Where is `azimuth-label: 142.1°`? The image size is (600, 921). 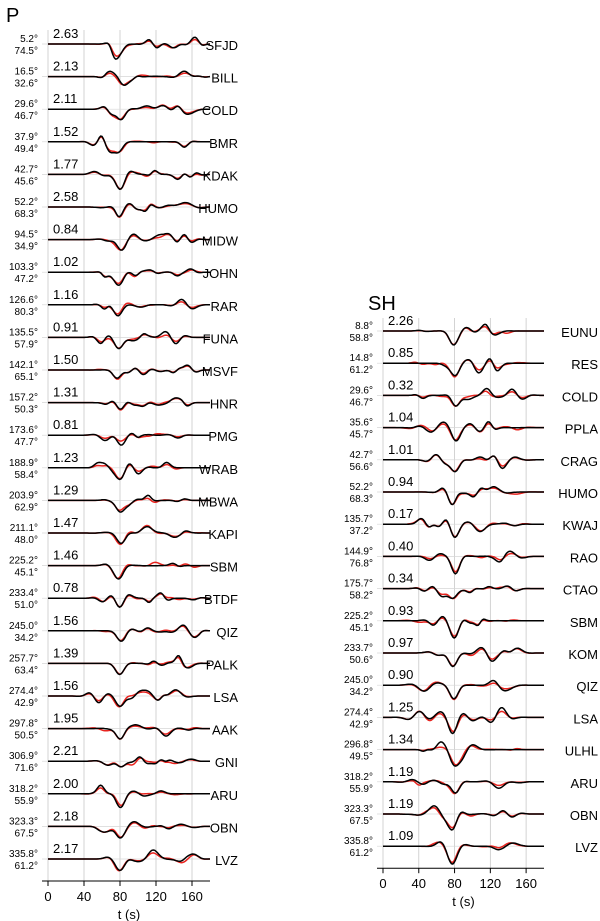 azimuth-label: 142.1° is located at coordinates (23, 365).